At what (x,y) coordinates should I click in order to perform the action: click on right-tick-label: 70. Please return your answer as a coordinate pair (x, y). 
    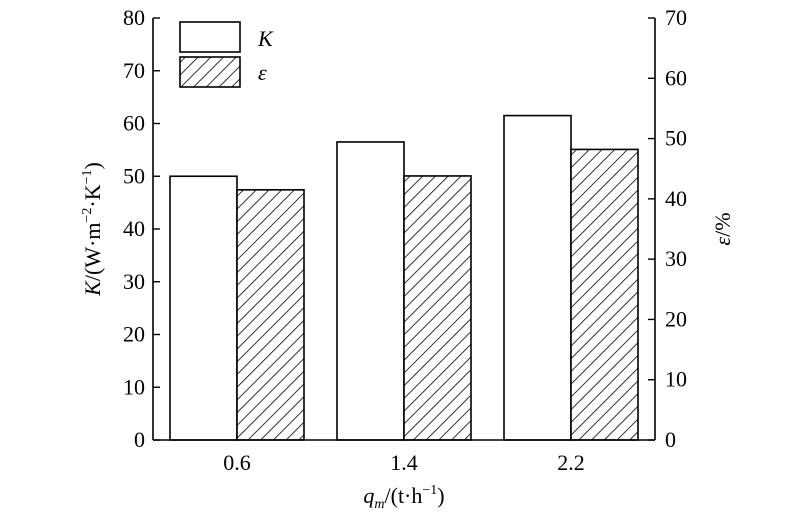
    Looking at the image, I should click on (676, 17).